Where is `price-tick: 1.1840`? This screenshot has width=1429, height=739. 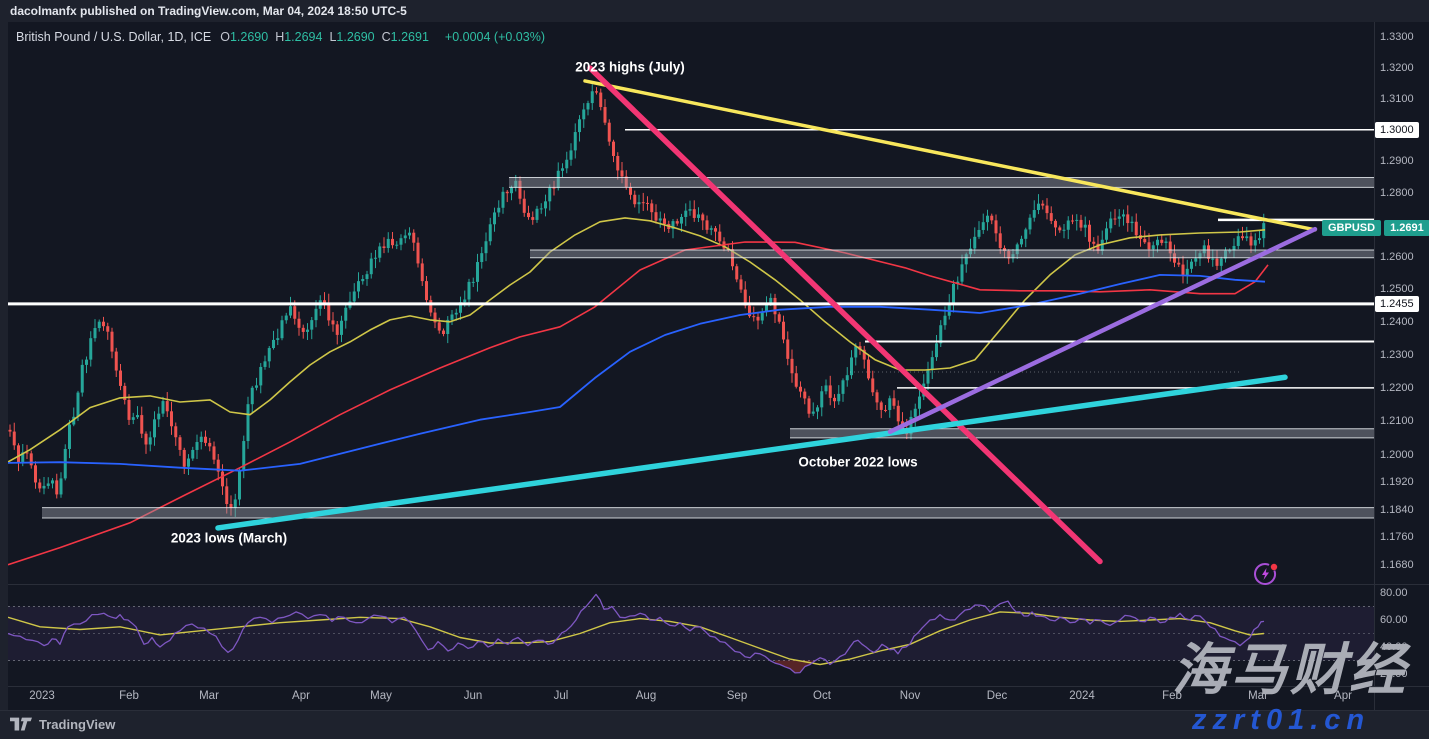
price-tick: 1.1840 is located at coordinates (1397, 509).